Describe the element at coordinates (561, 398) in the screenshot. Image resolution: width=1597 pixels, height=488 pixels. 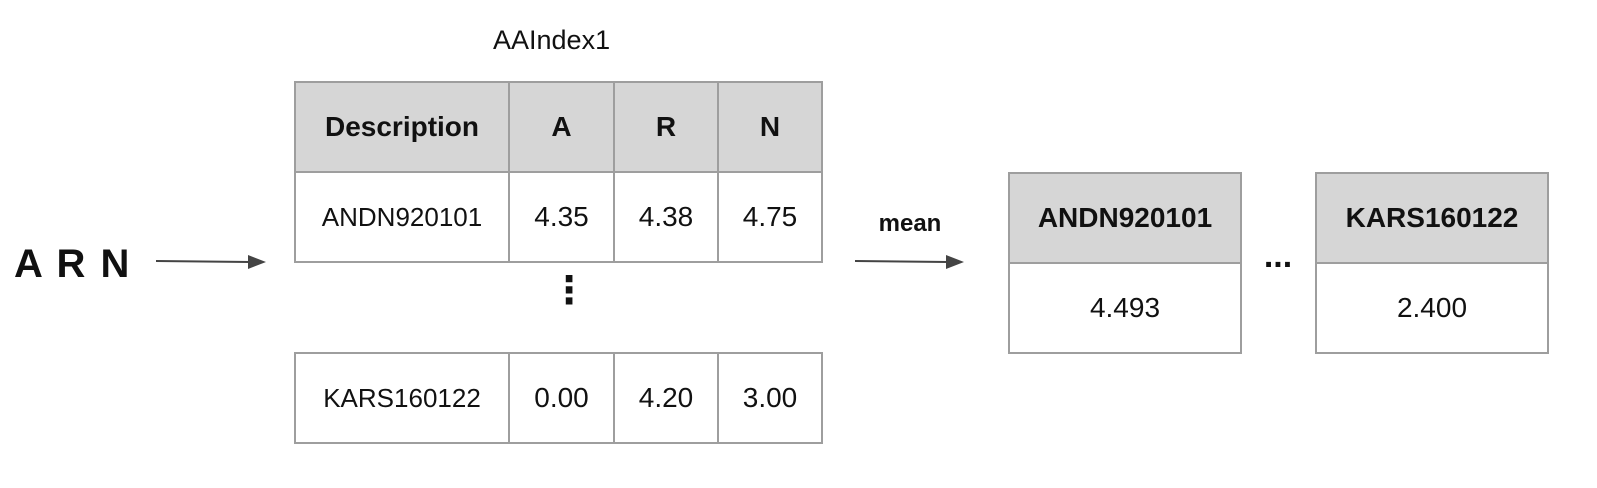
I see `row-value-a: 0.00` at that location.